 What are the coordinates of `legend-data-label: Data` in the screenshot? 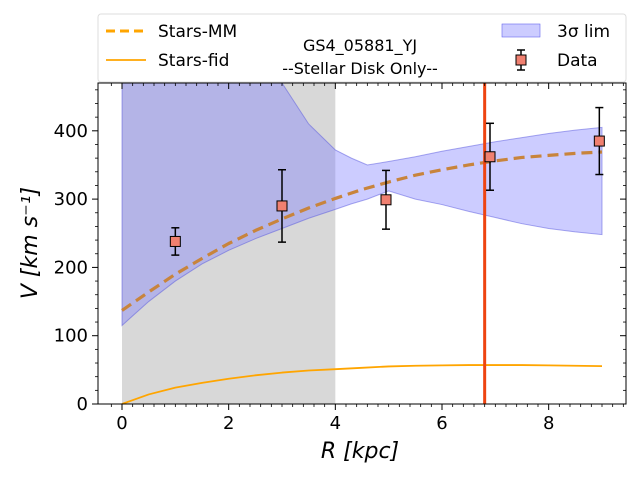 It's located at (577, 61).